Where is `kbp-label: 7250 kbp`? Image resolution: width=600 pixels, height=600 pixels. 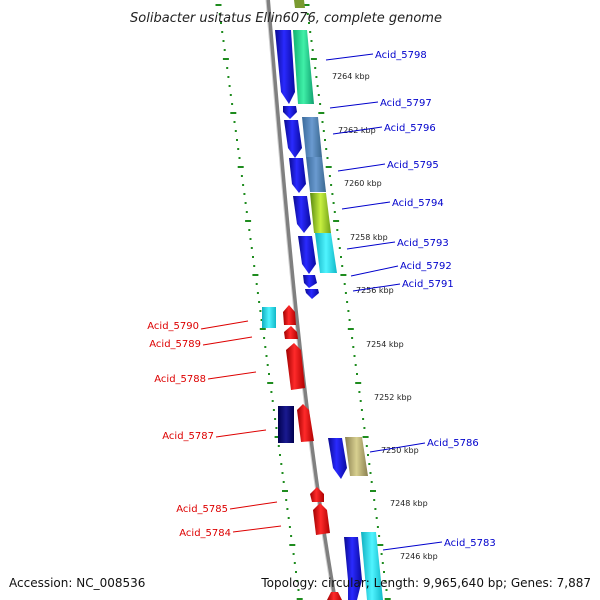
kbp-label: 7250 kbp is located at coordinates (400, 450).